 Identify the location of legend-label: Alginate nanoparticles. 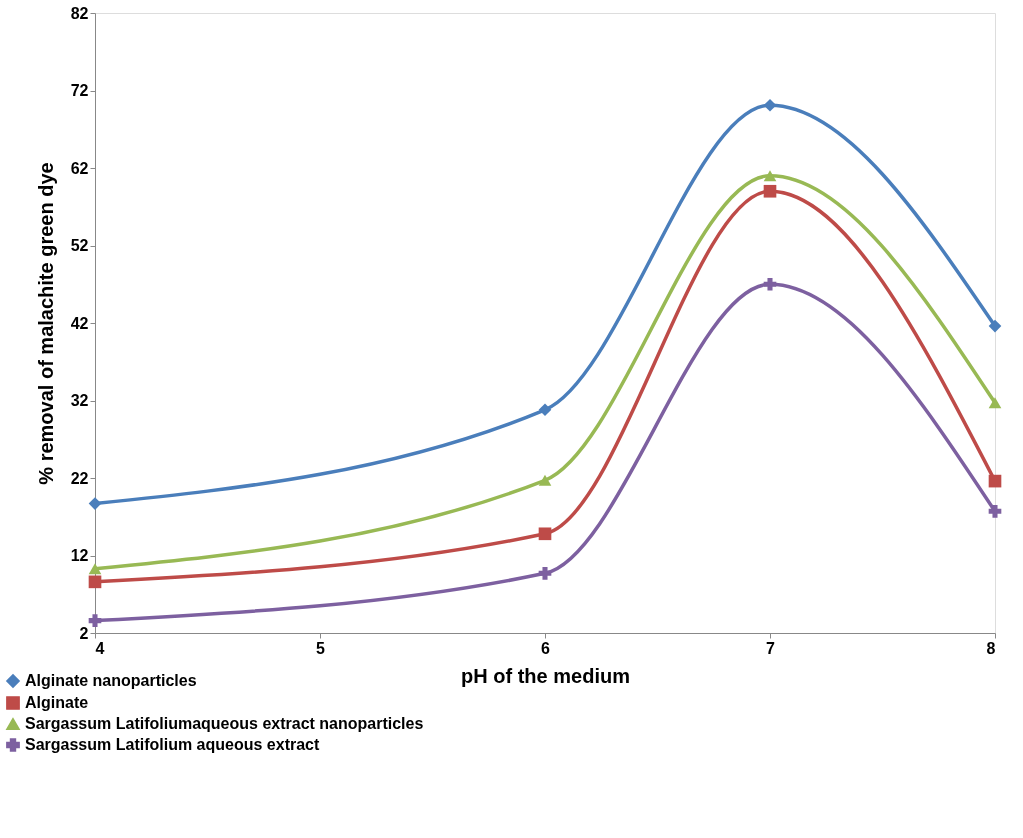
(111, 680).